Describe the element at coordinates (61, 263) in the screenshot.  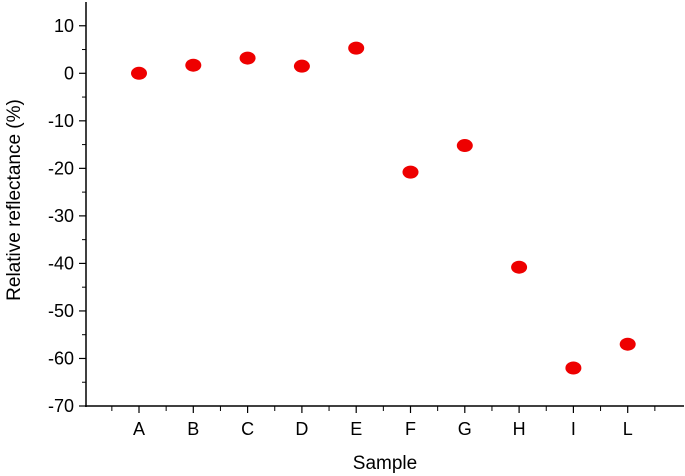
I see `y-tick-label: -40` at that location.